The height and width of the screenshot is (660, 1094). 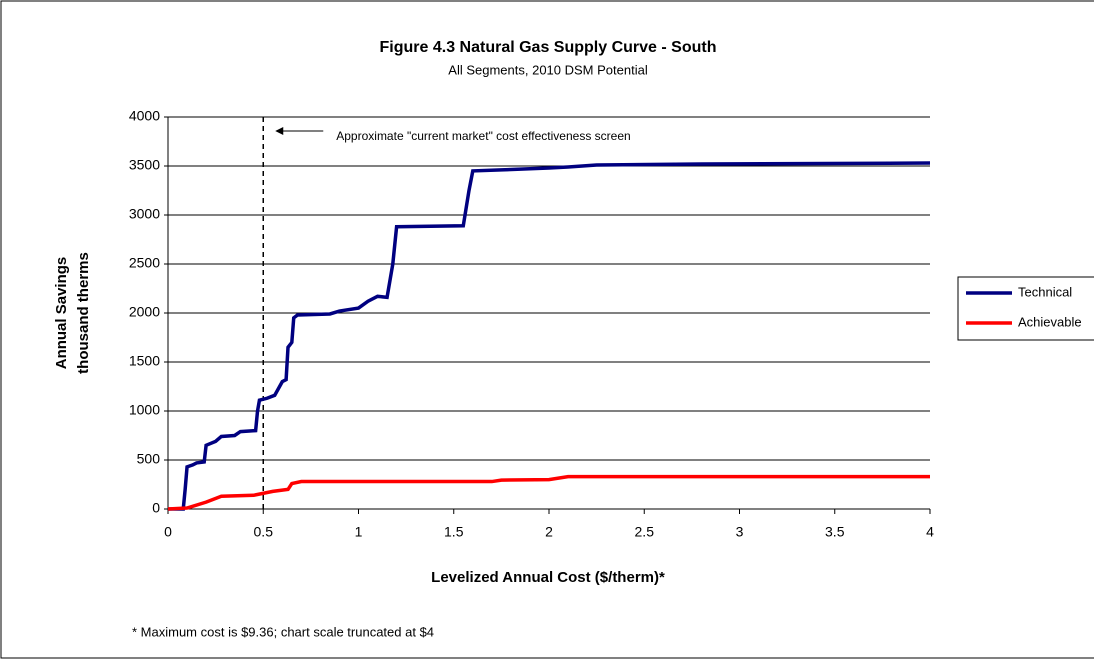 What do you see at coordinates (549, 532) in the screenshot?
I see `x-tick-label: 2` at bounding box center [549, 532].